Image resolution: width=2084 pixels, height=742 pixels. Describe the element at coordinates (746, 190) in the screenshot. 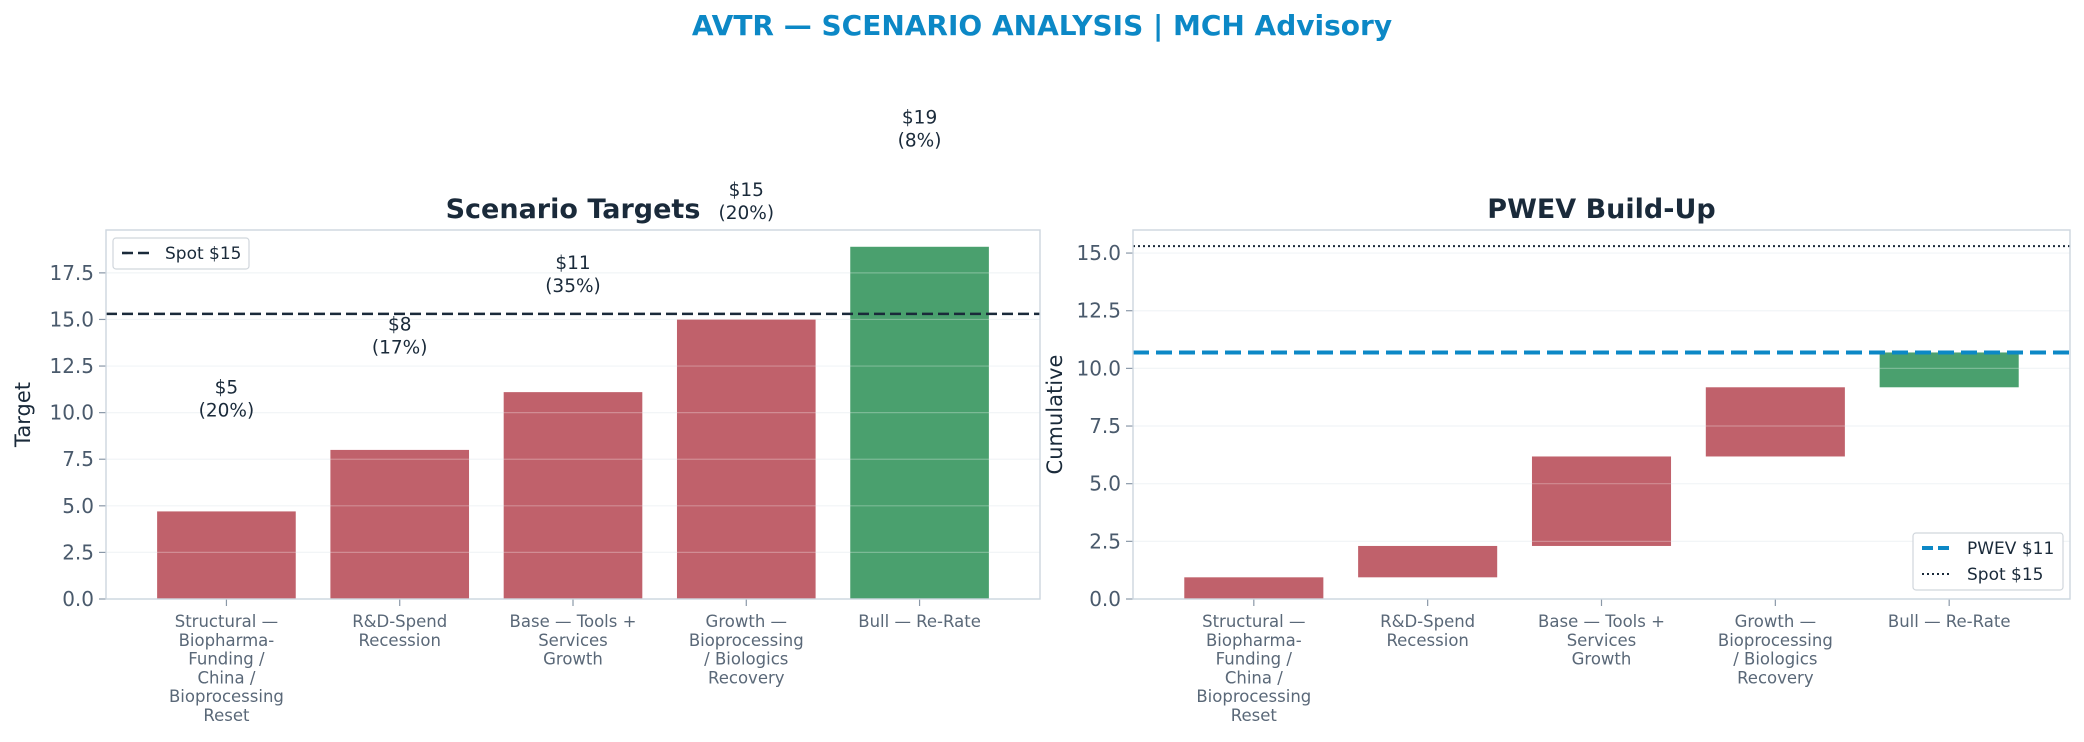

I see `bar-value-label: $15` at that location.